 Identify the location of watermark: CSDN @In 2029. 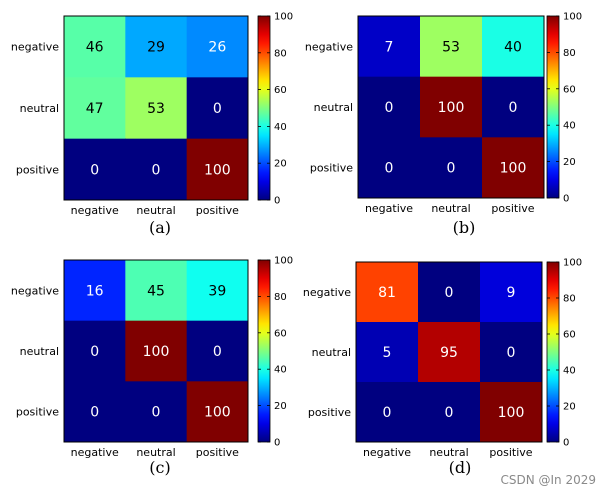
(548, 480).